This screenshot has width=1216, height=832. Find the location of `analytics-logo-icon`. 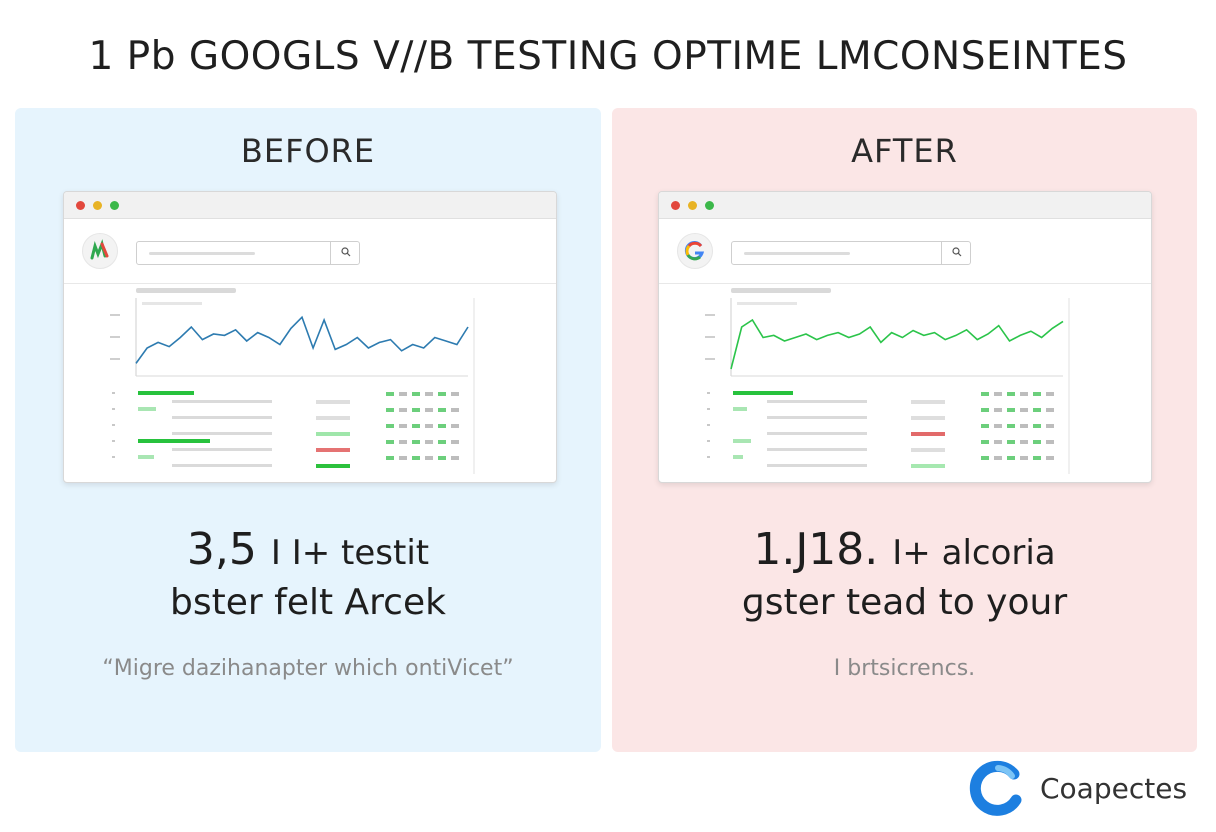

analytics-logo-icon is located at coordinates (100, 251).